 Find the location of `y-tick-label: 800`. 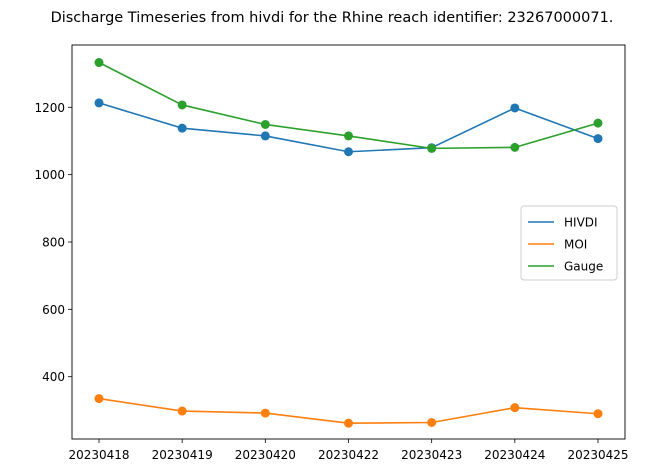

y-tick-label: 800 is located at coordinates (53, 243).